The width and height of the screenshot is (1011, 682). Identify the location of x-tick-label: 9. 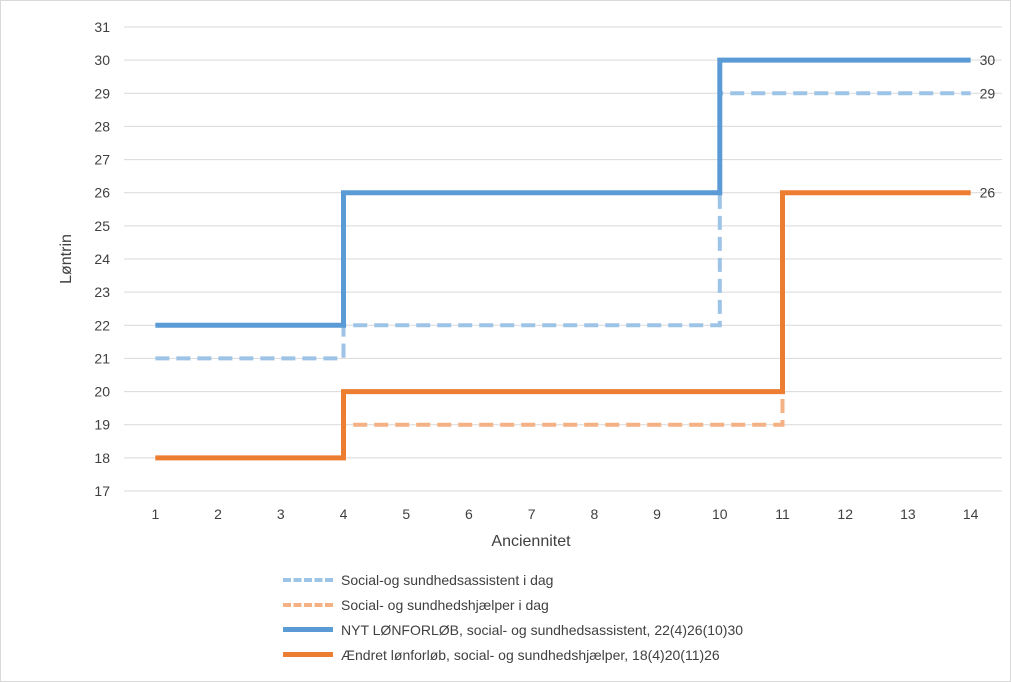
(657, 514).